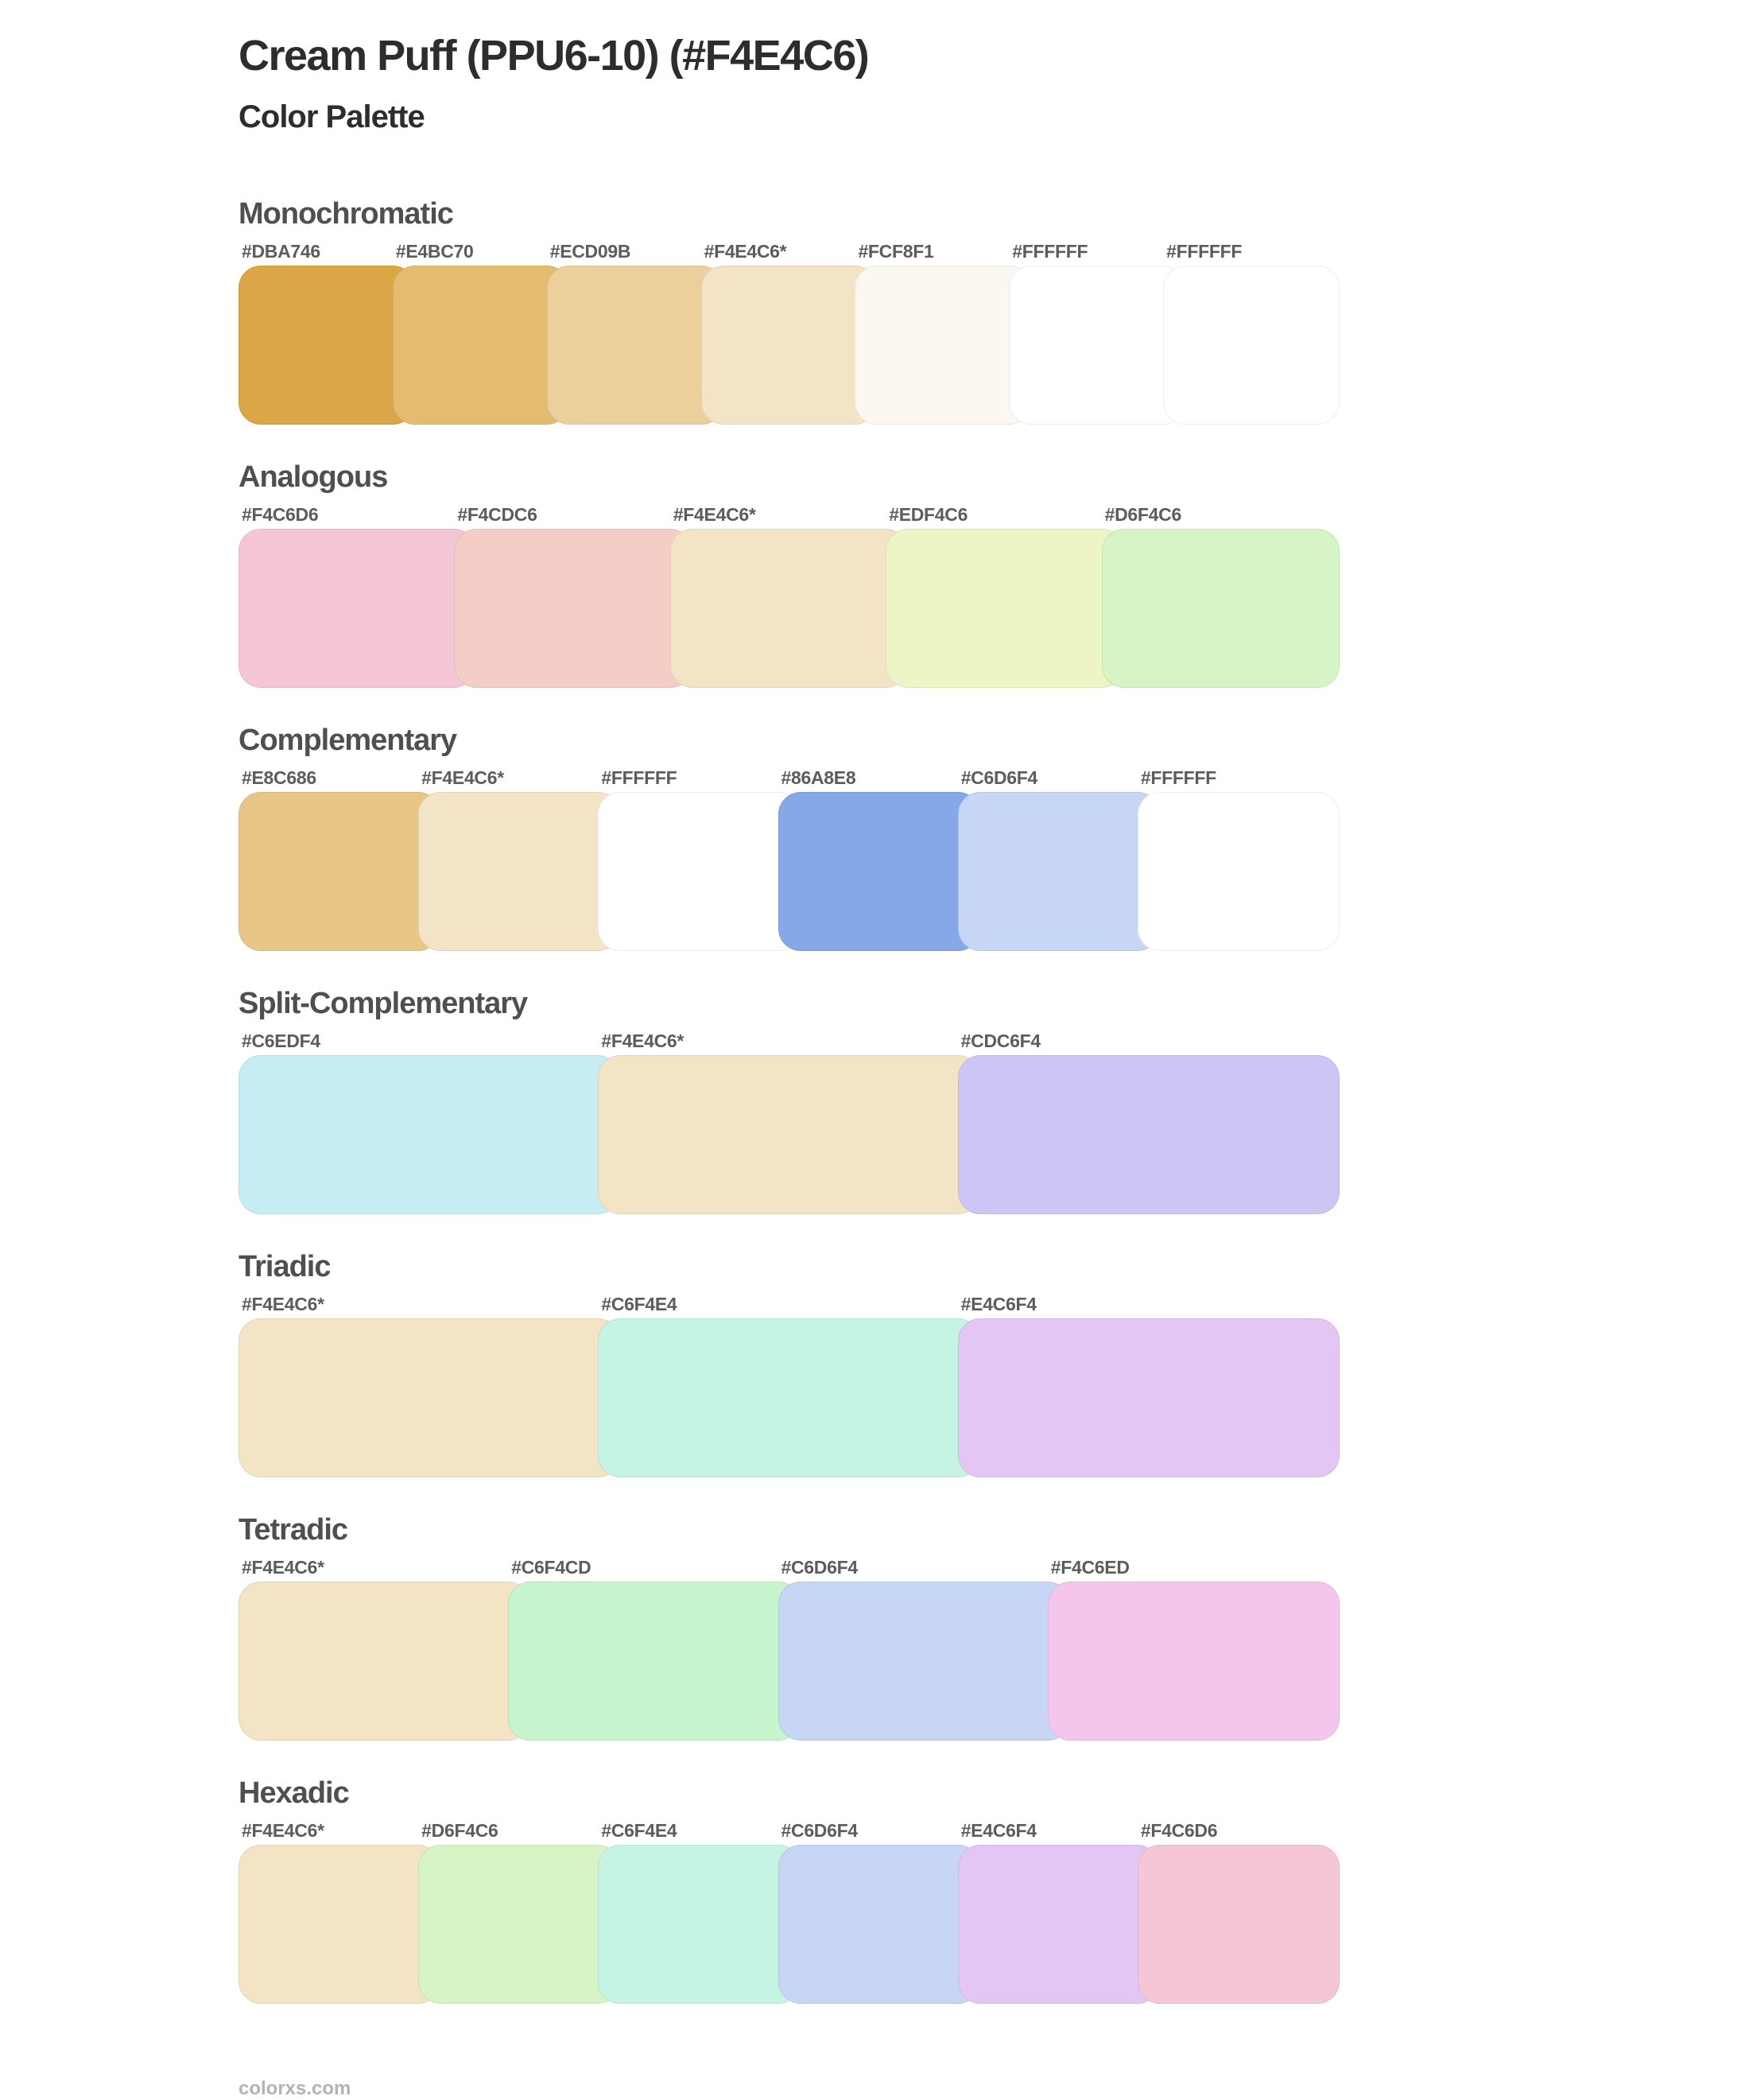 Image resolution: width=1749 pixels, height=2100 pixels. Describe the element at coordinates (554, 56) in the screenshot. I see `page-title: Cream Puff (PPU6-10) (#F4E4C6)` at that location.